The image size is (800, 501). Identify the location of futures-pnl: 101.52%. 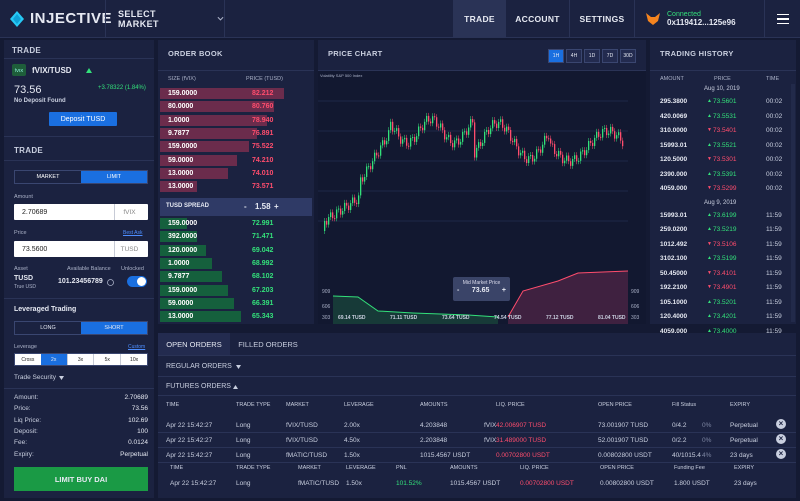
(409, 483).